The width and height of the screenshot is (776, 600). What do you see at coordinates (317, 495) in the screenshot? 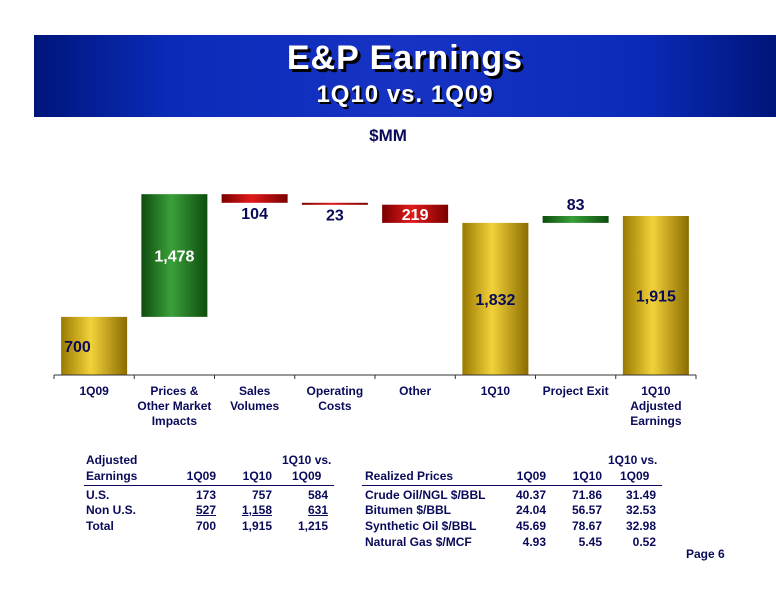
I see `earnings-cell: 584` at bounding box center [317, 495].